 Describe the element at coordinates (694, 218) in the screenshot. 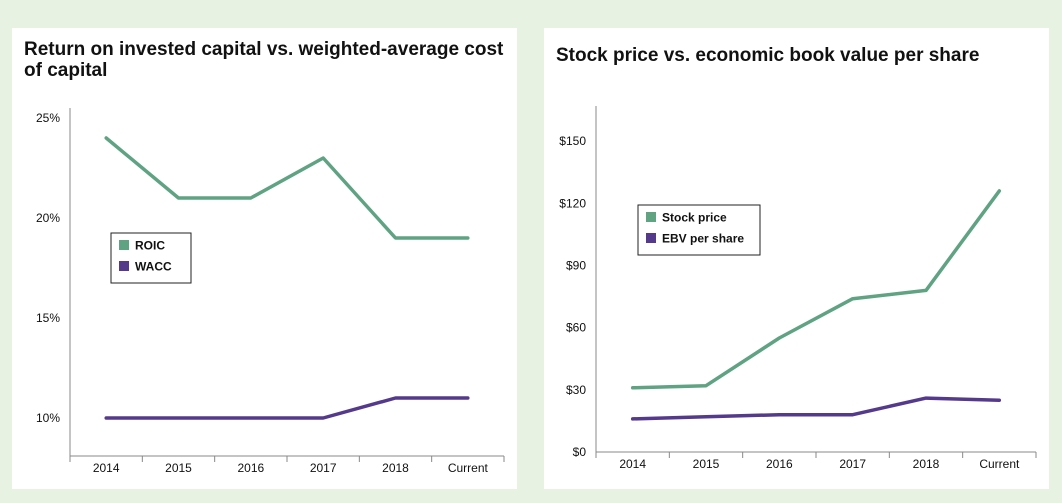

I see `legend-label: Stock price` at that location.